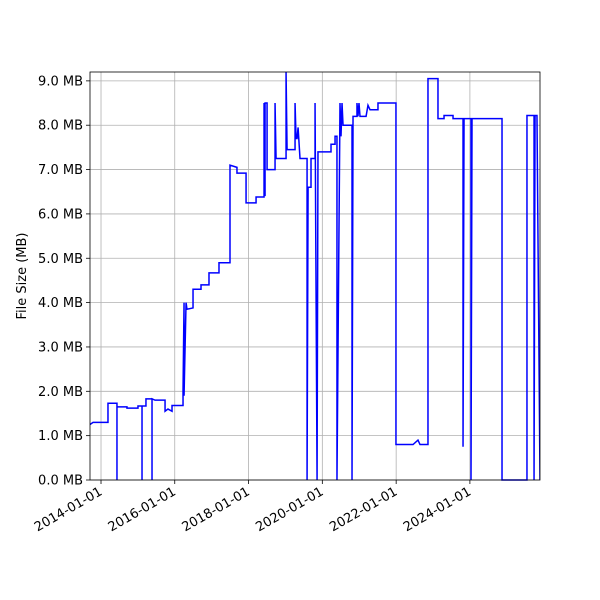 This screenshot has width=600, height=600. Describe the element at coordinates (60, 126) in the screenshot. I see `y-tick-label: 8.0 MB` at that location.